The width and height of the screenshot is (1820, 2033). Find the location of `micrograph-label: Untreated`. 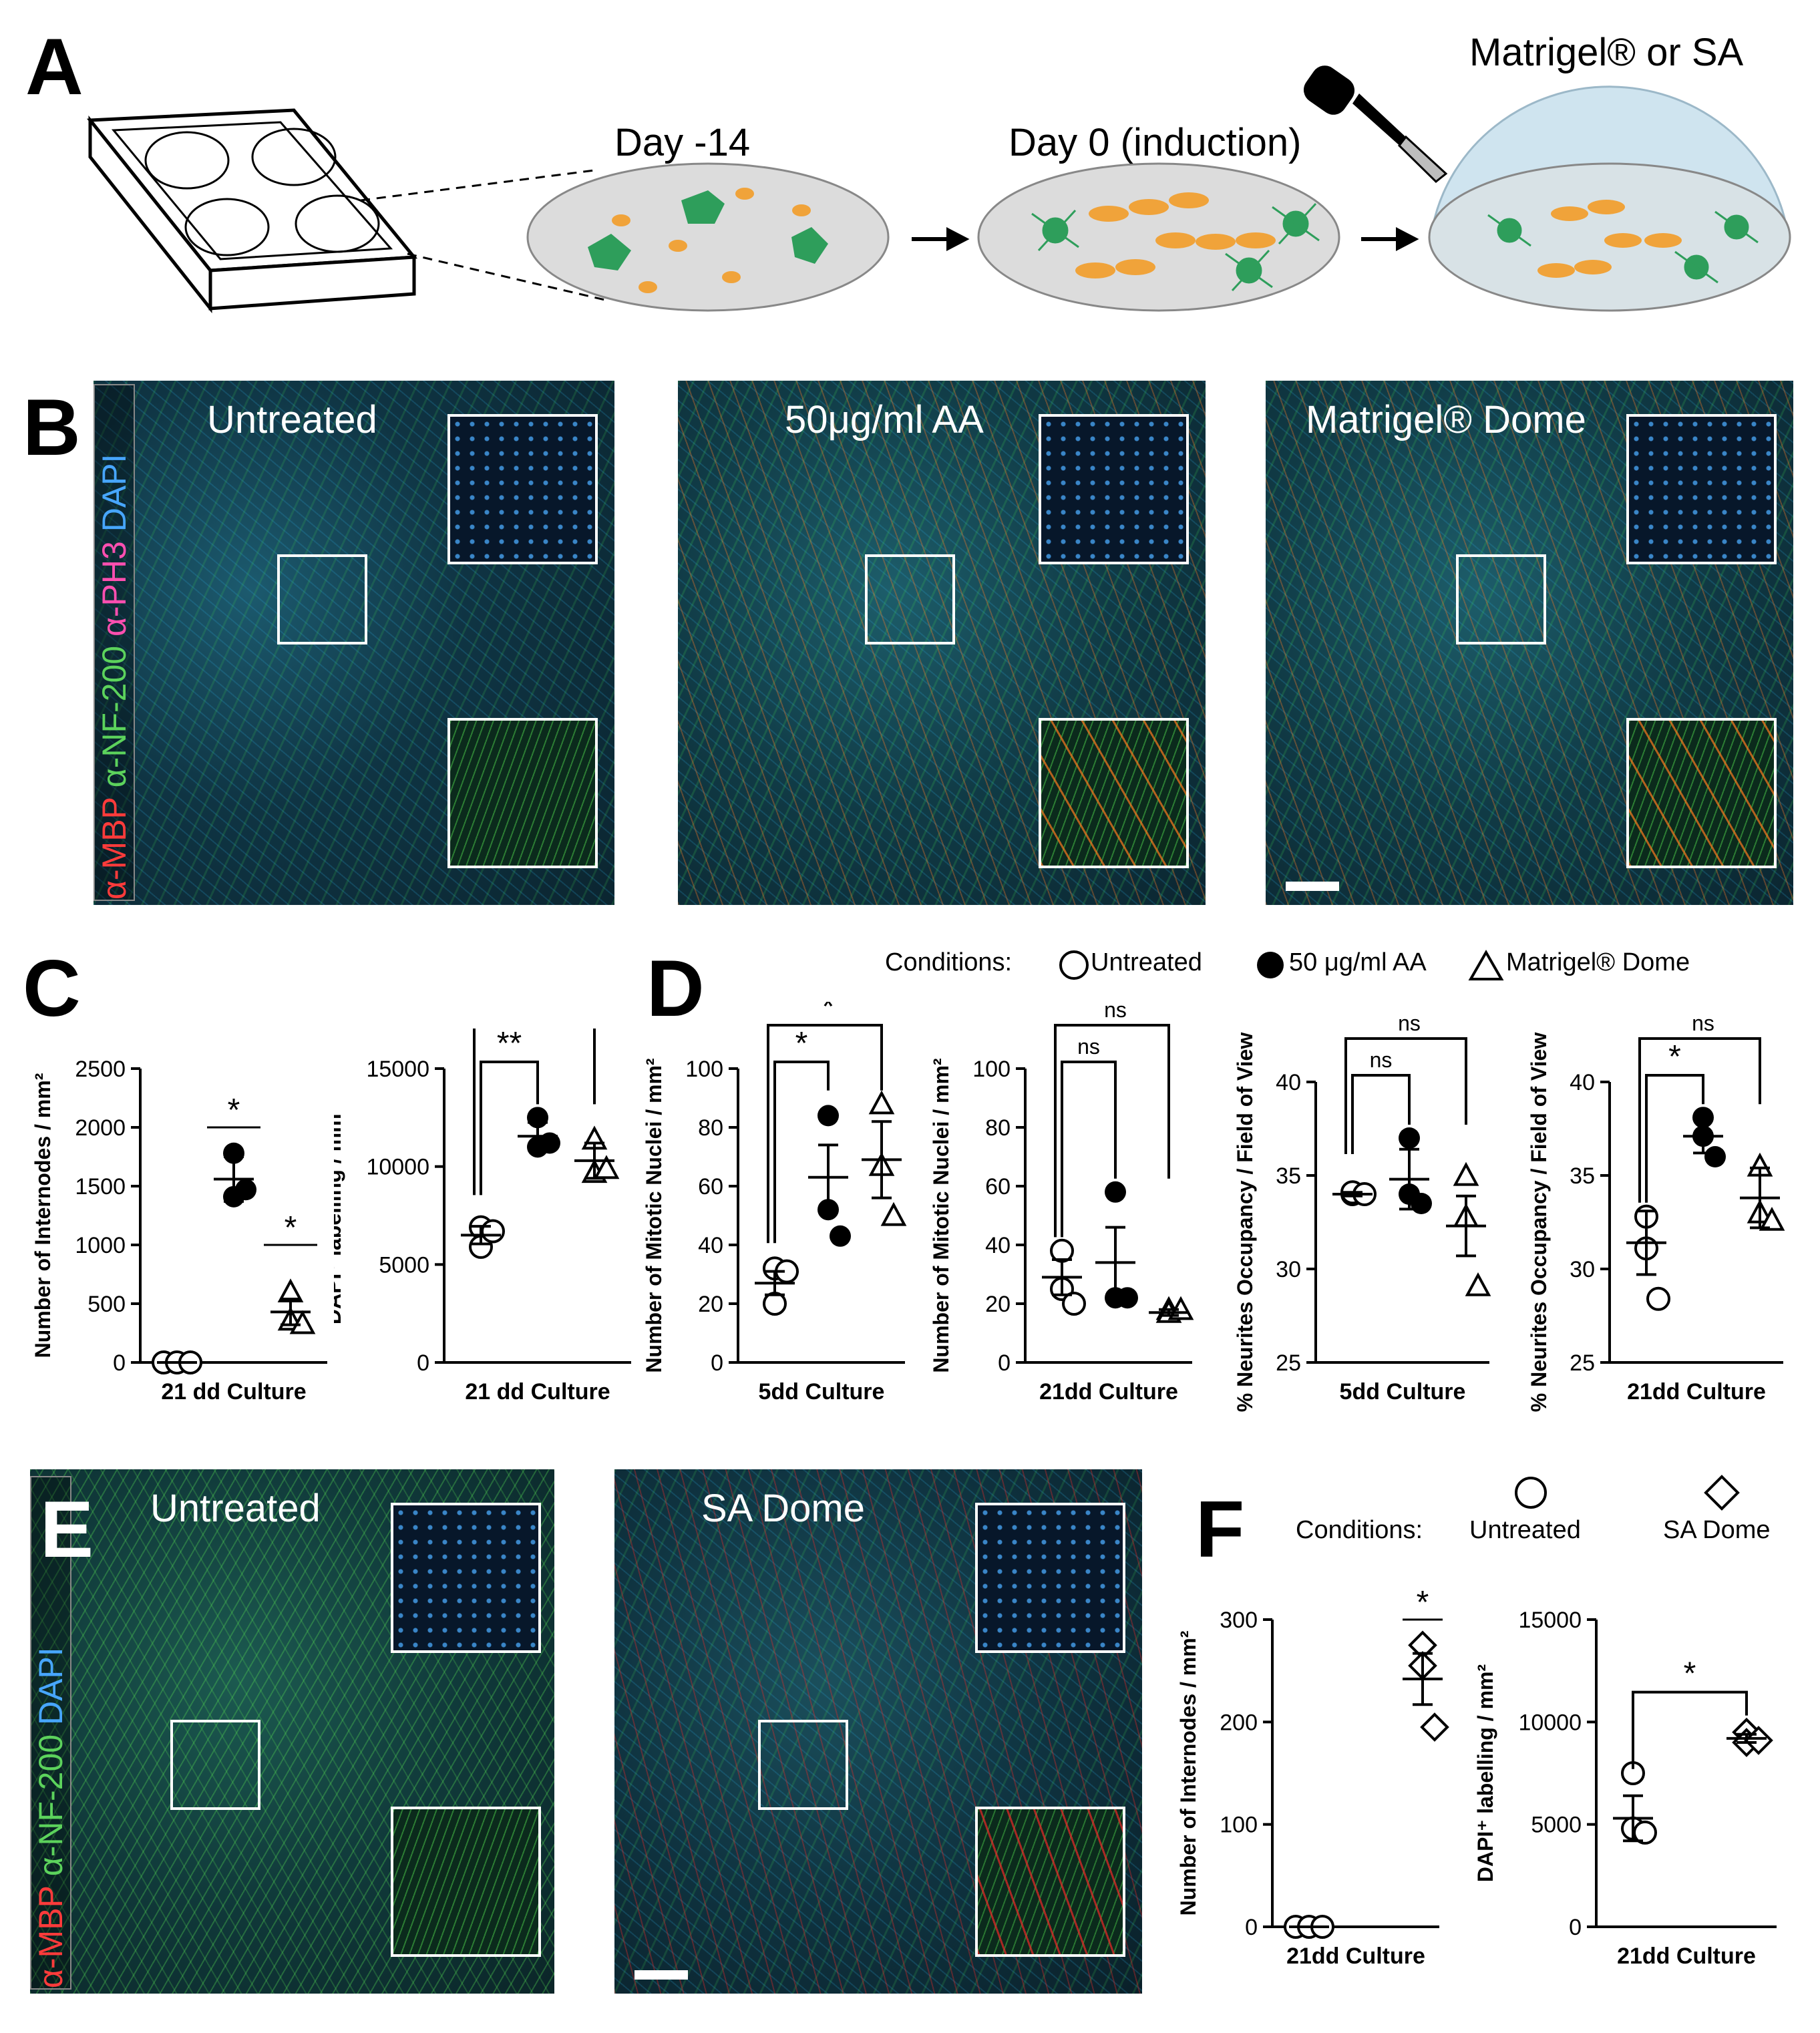

micrograph-label: Untreated is located at coordinates (235, 1509).